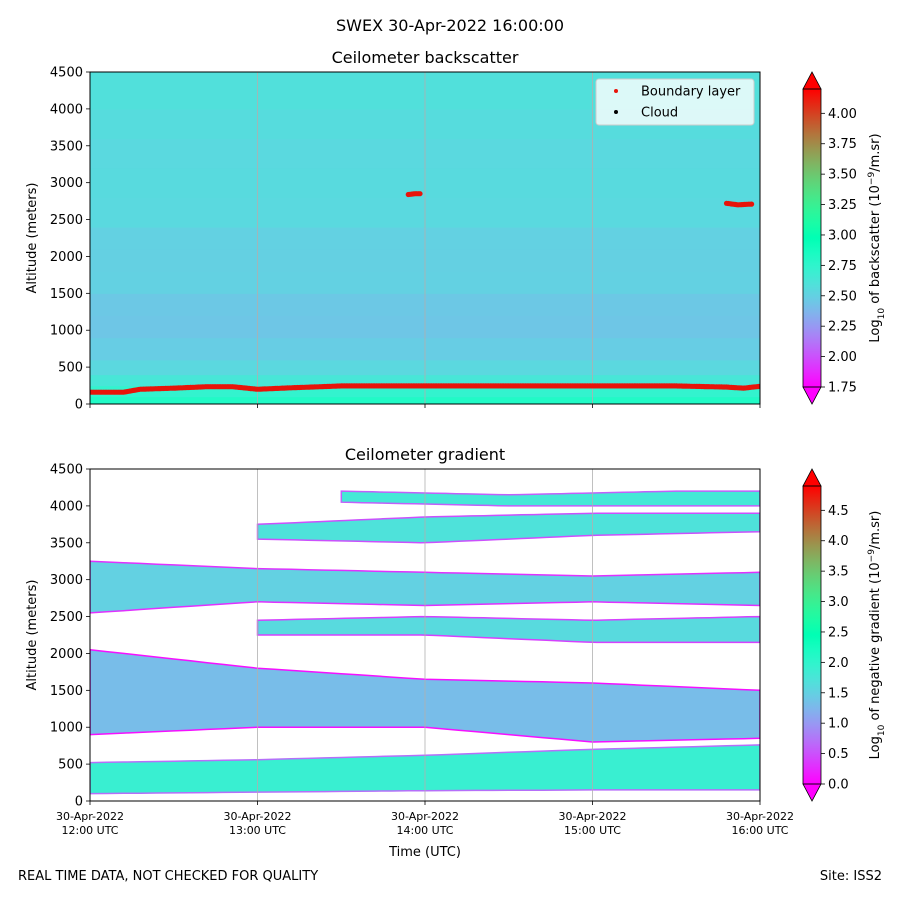 This screenshot has height=900, width=900. What do you see at coordinates (449, 25) in the screenshot?
I see `figure-title: SWEX 30-Apr-2022 16:00:00` at bounding box center [449, 25].